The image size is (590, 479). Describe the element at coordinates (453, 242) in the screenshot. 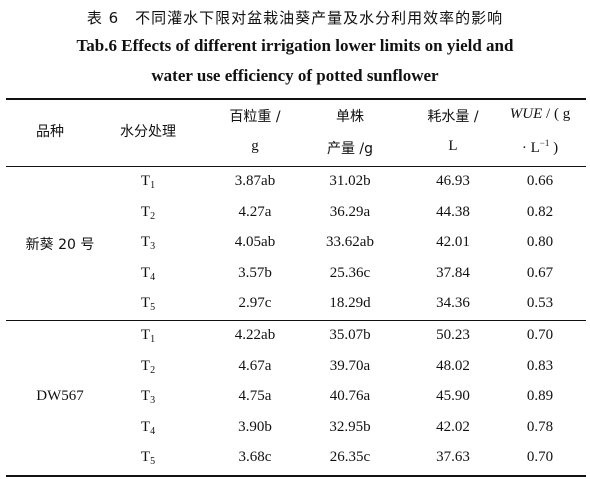

I see `cell-water-consumption: 42.01` at that location.